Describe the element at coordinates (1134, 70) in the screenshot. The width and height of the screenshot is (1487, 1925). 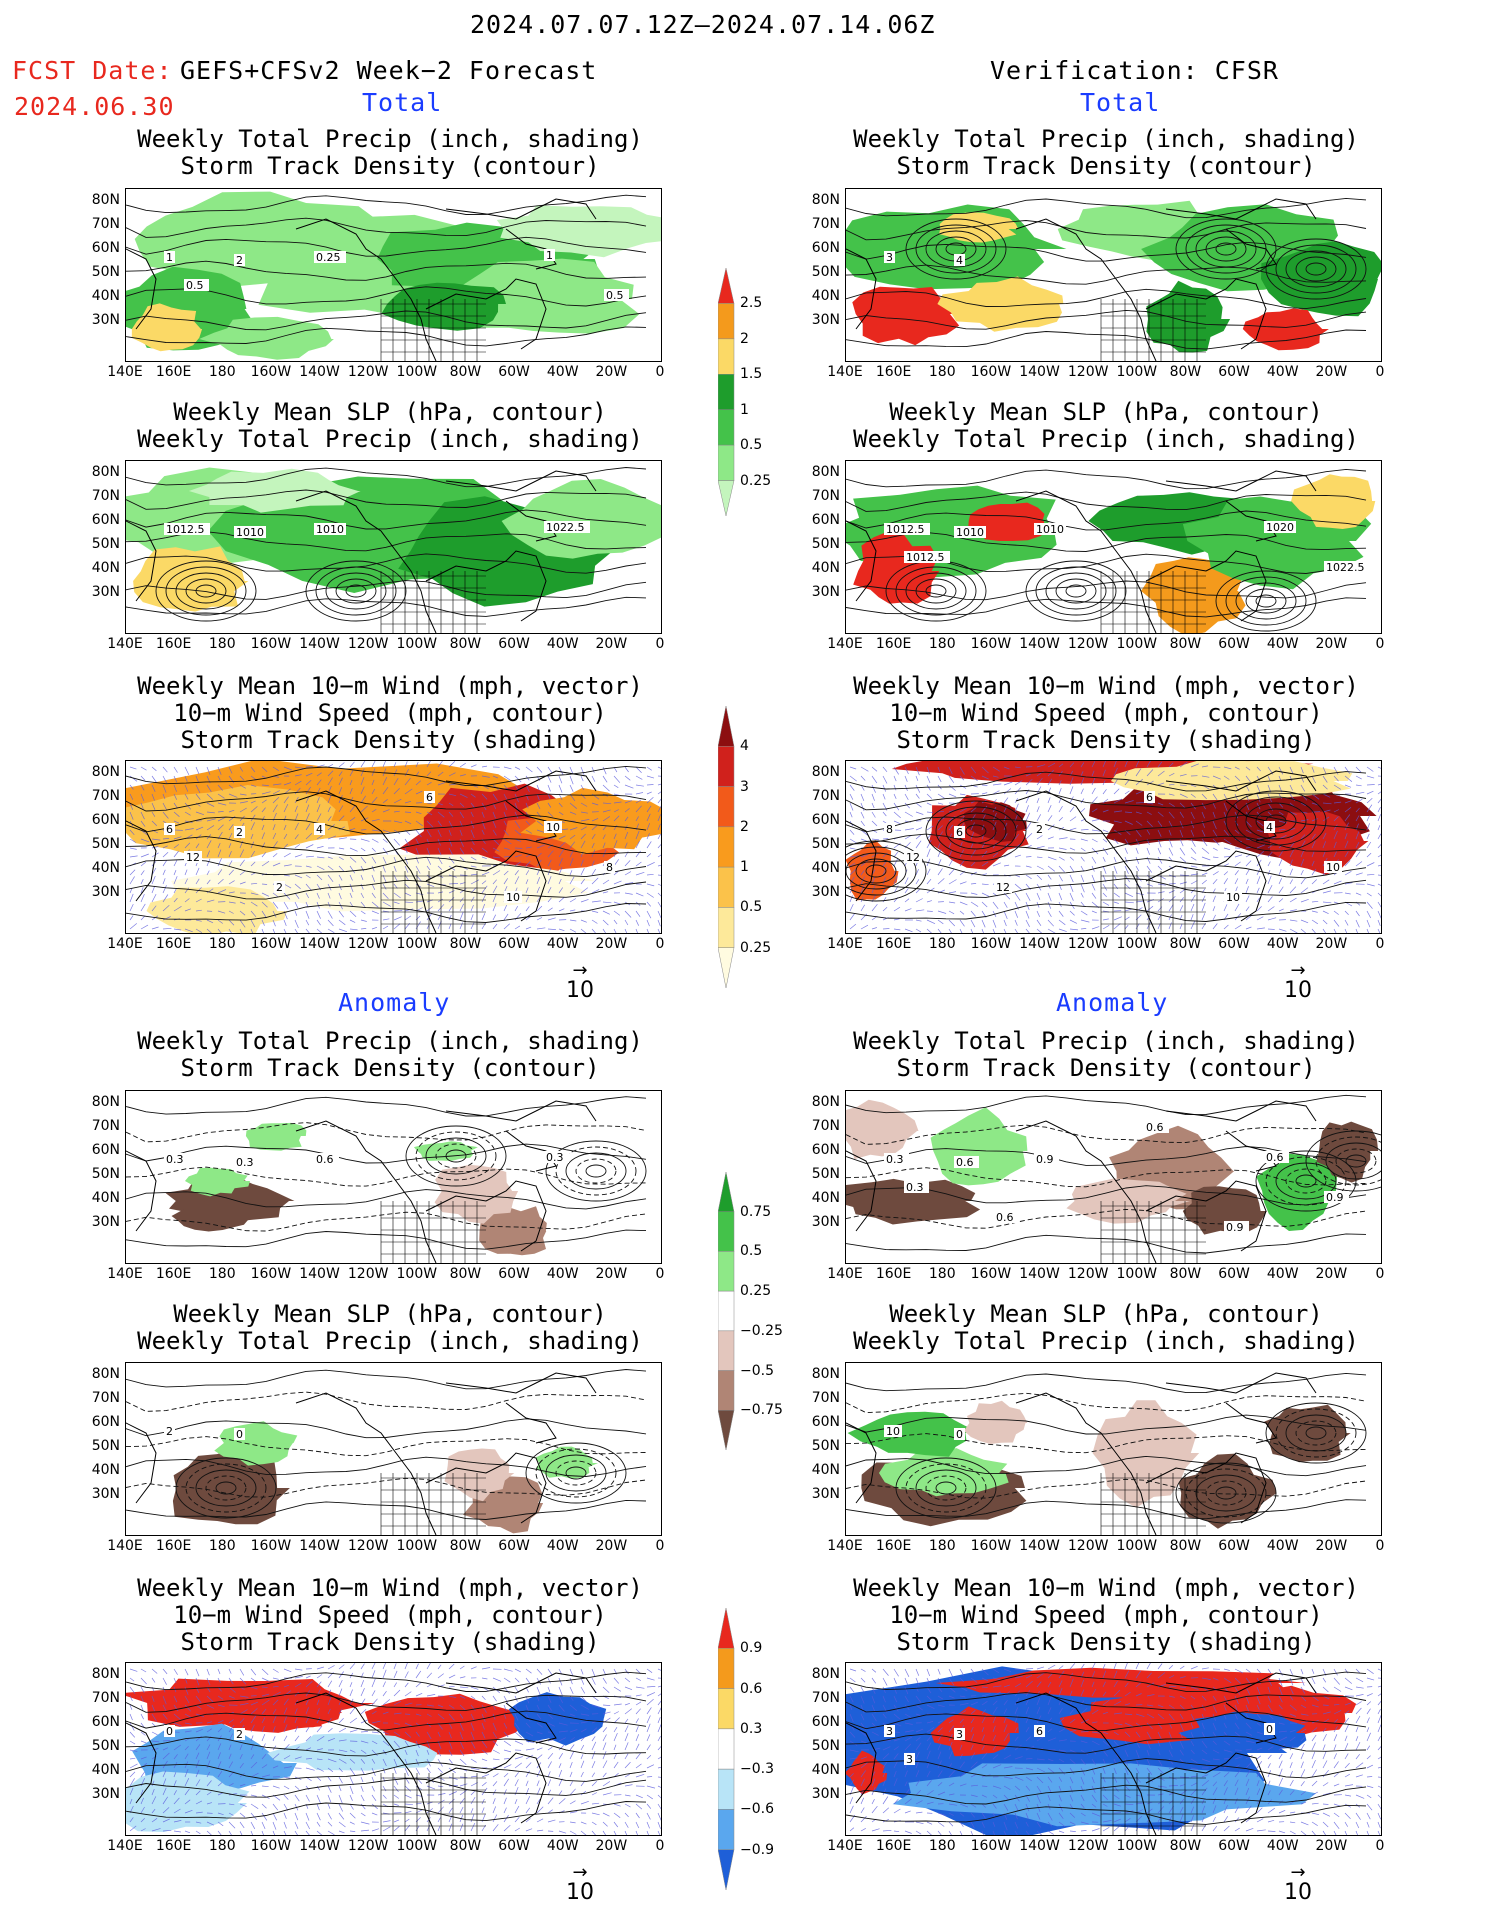
I see `verification-label: Verification: CFSR` at that location.